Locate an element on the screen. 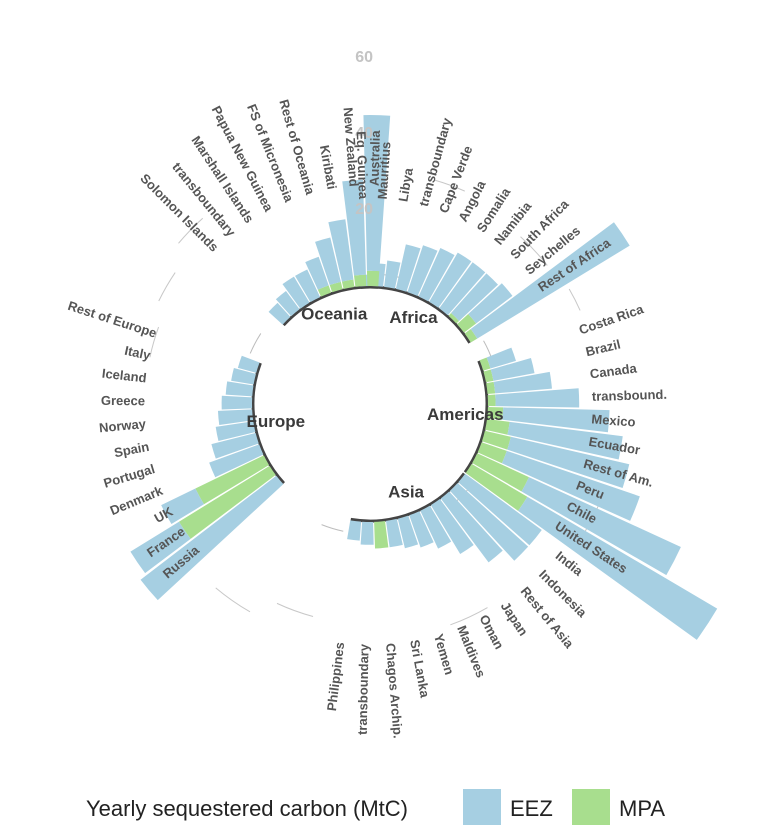 Image resolution: width=758 pixels, height=831 pixels. bar-eez-europe-denmark is located at coordinates (236, 461).